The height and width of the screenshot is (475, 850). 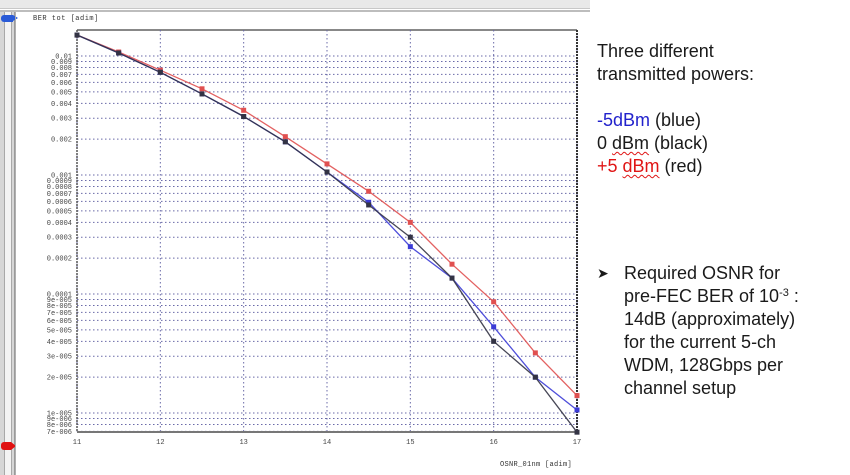 I want to click on bullet-line6: channel setup, so click(x=680, y=388).